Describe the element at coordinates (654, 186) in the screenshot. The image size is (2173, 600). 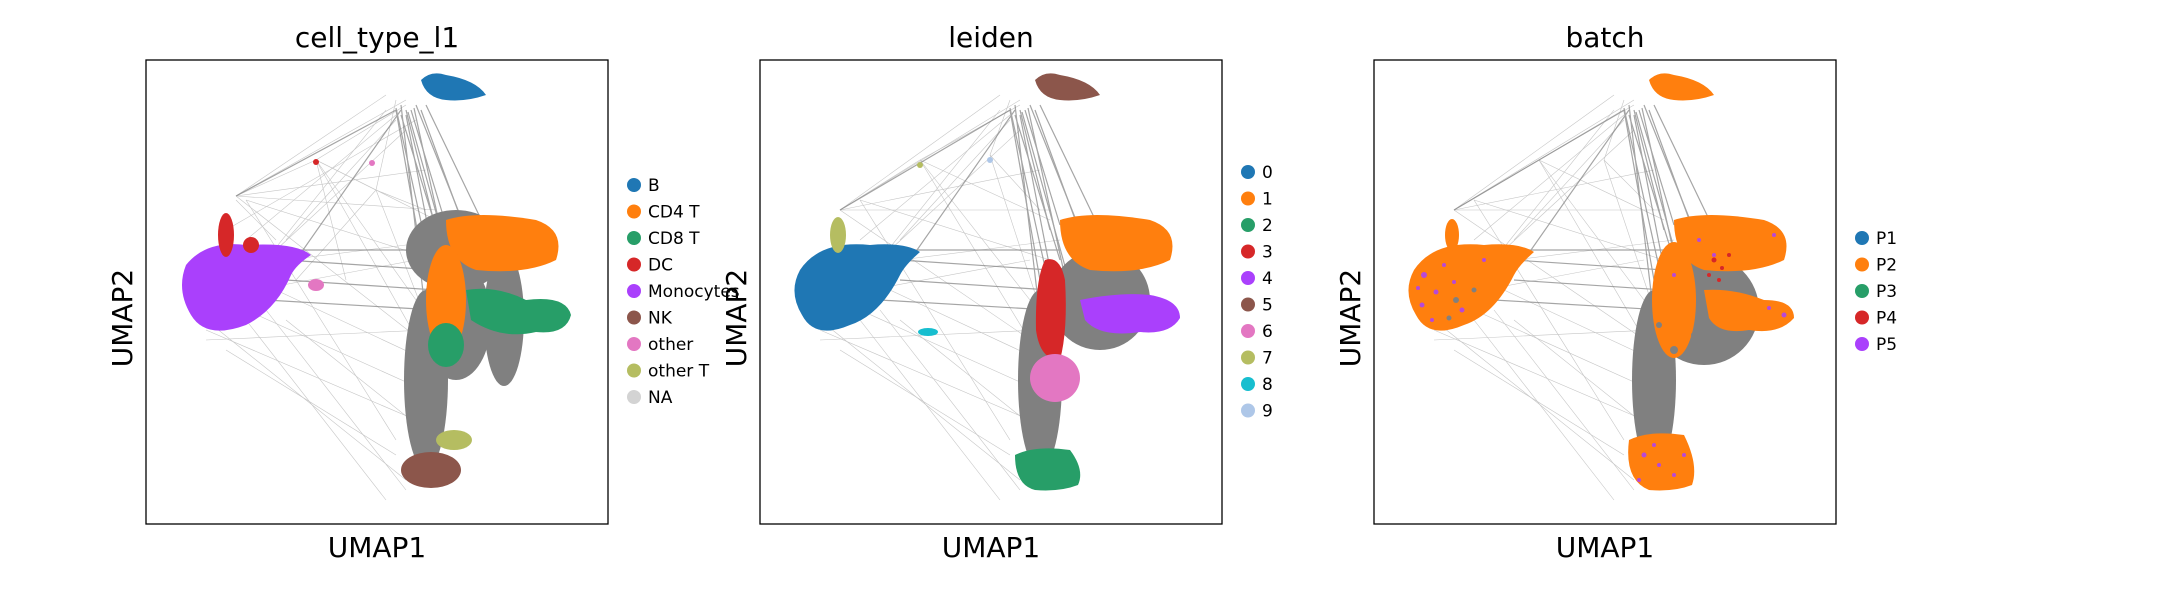
I see `legend-label: B` at that location.